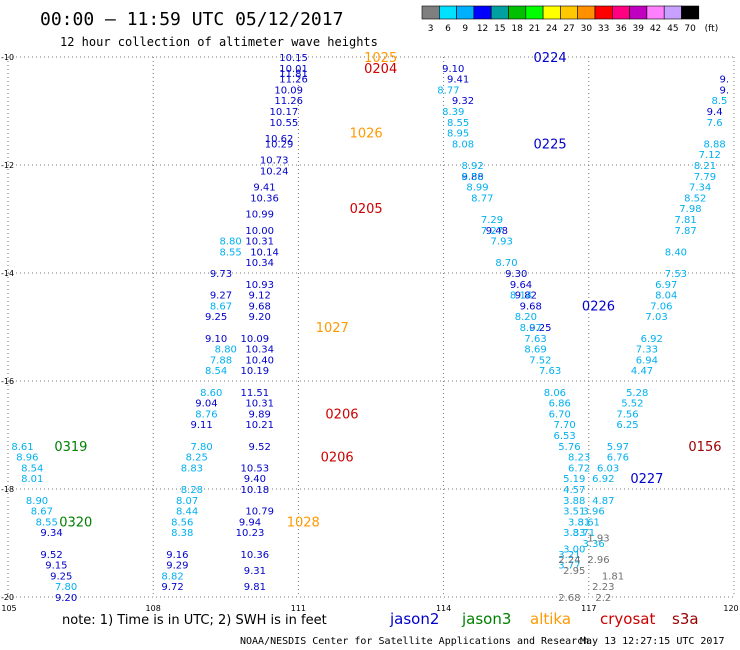  I want to click on wave-height-value: 6.86, so click(560, 404).